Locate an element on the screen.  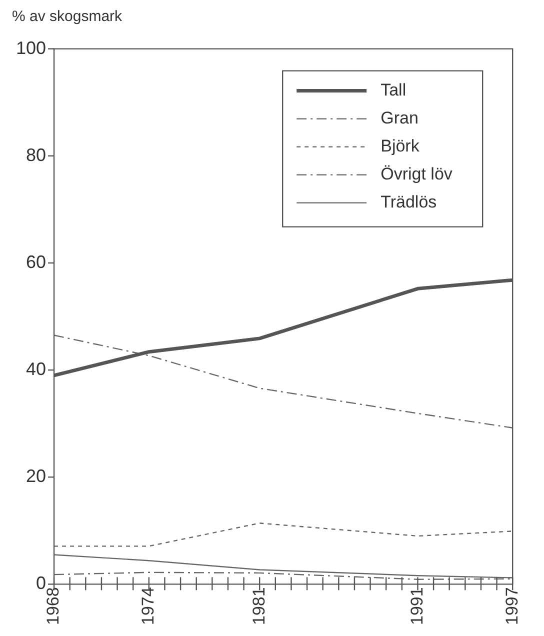
y-tick-label: 80 is located at coordinates (36, 154).